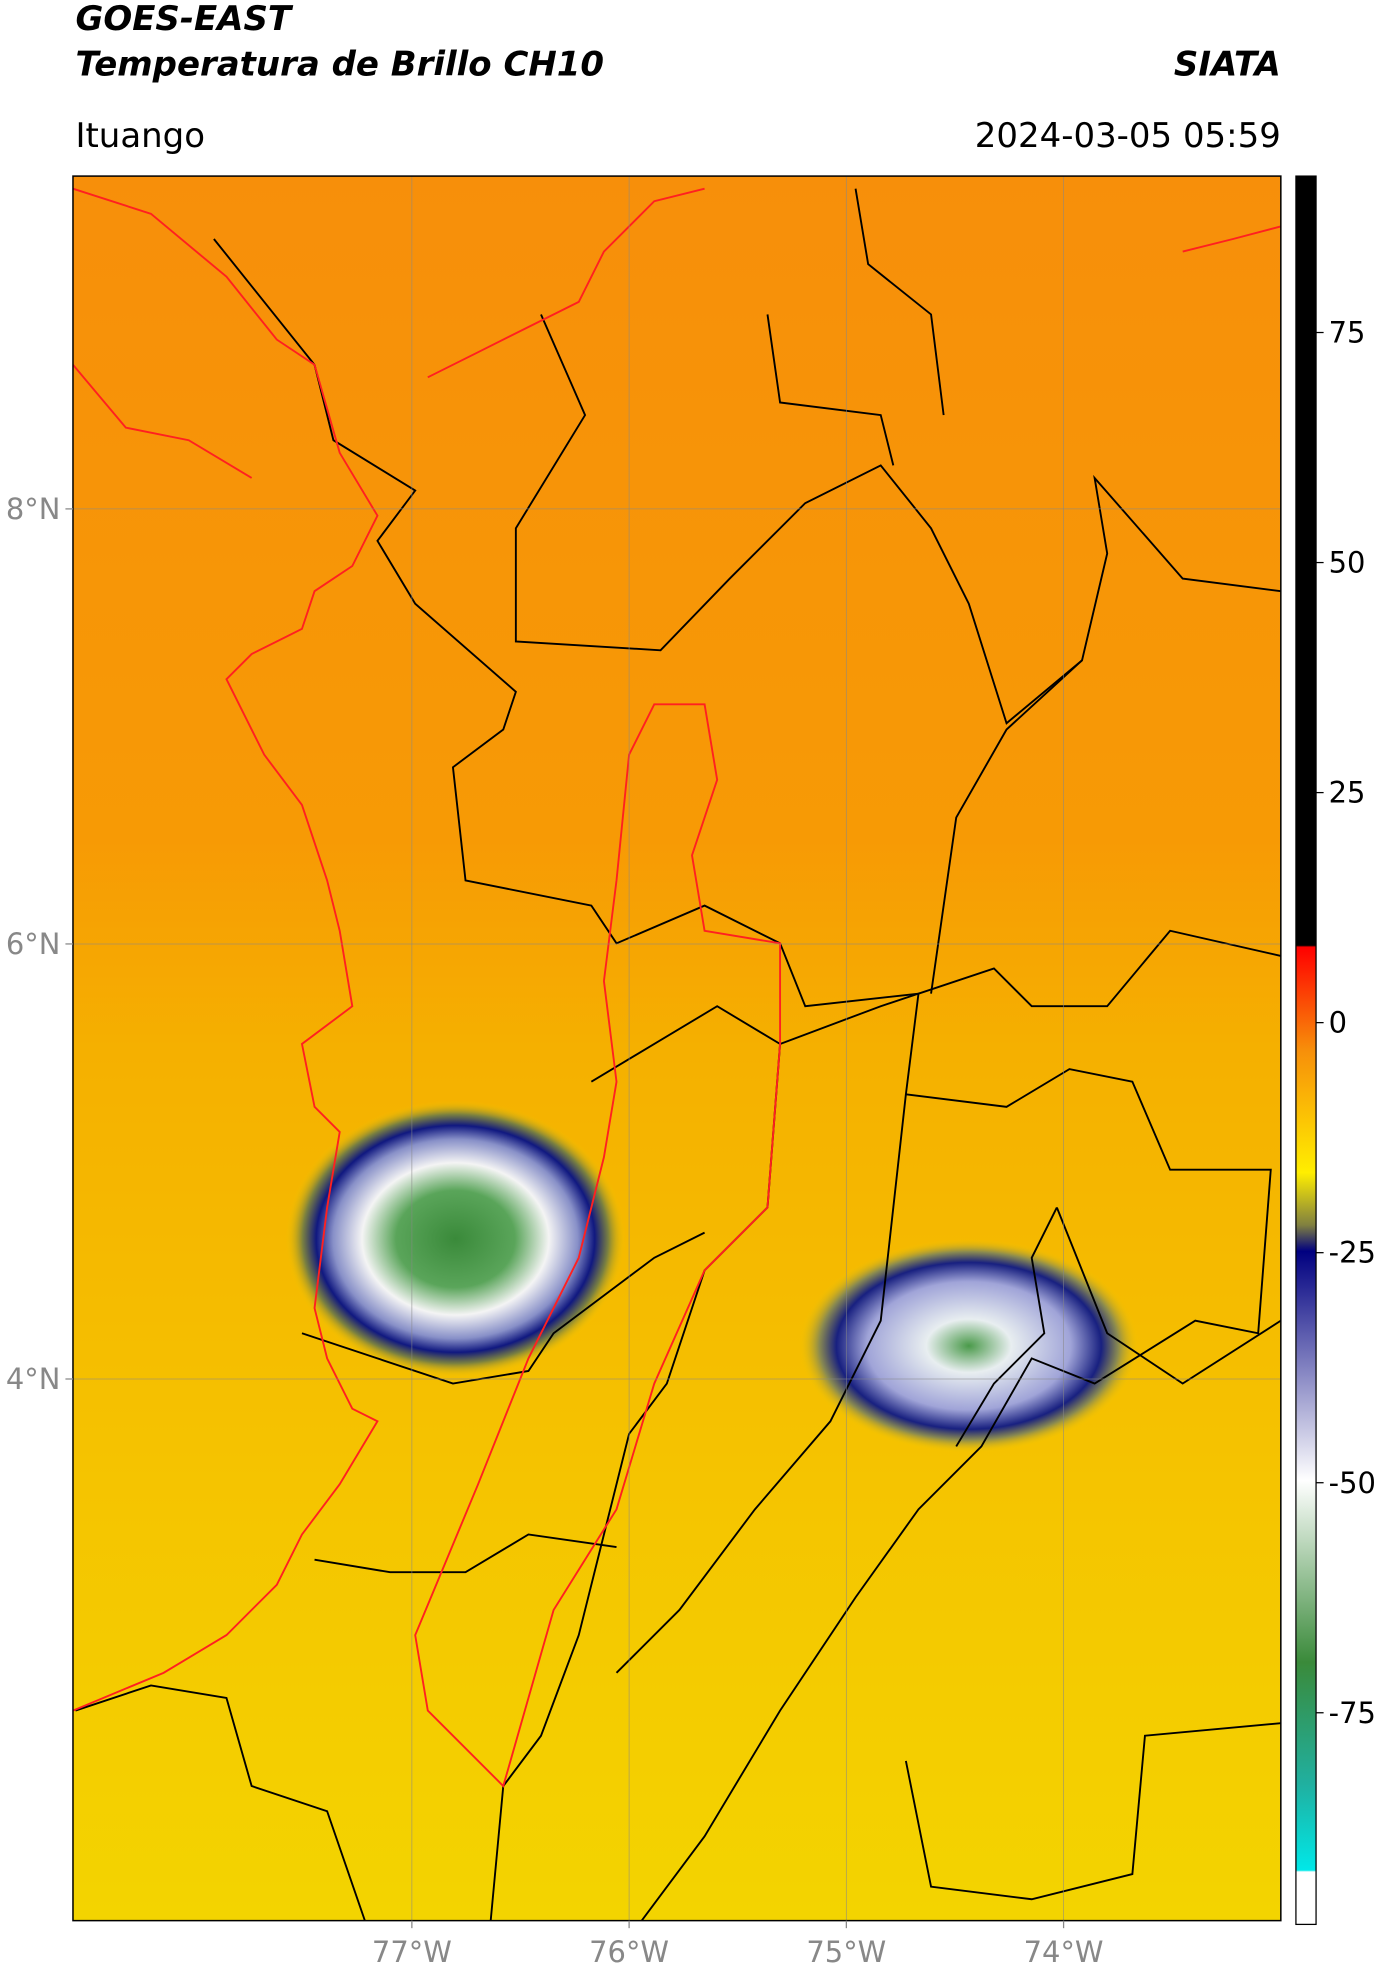  Describe the element at coordinates (1352, 1713) in the screenshot. I see `colorbar-tick-label: -75` at that location.